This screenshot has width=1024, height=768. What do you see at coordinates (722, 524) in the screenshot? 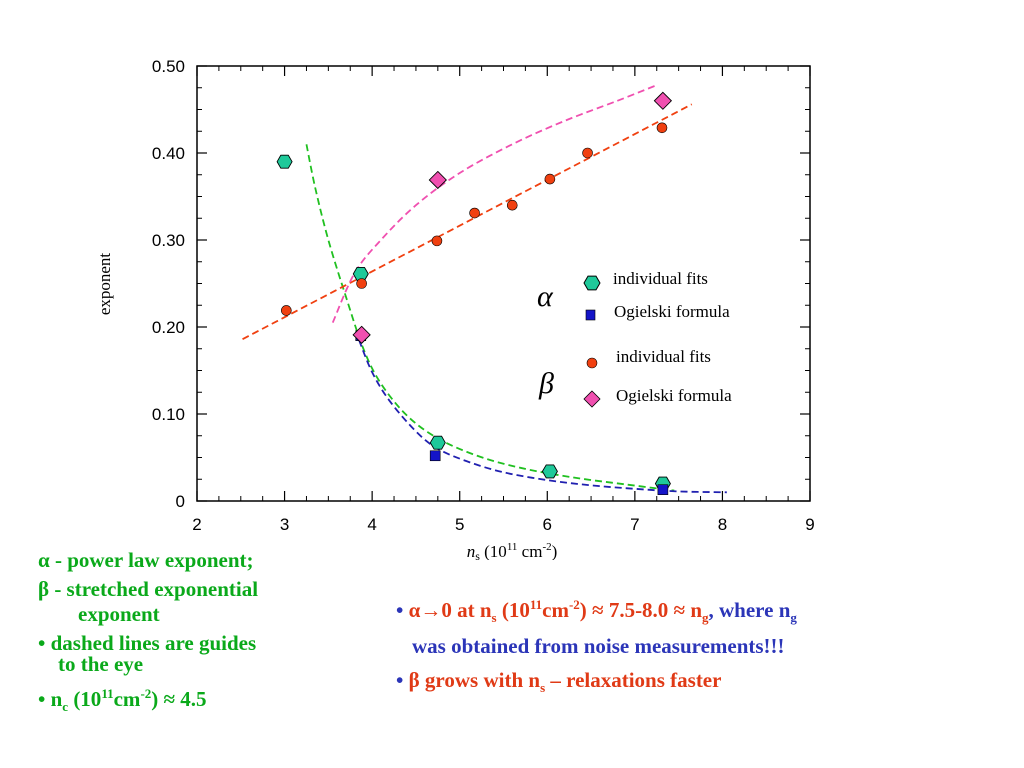
I see `x-tick-label: 8` at bounding box center [722, 524].